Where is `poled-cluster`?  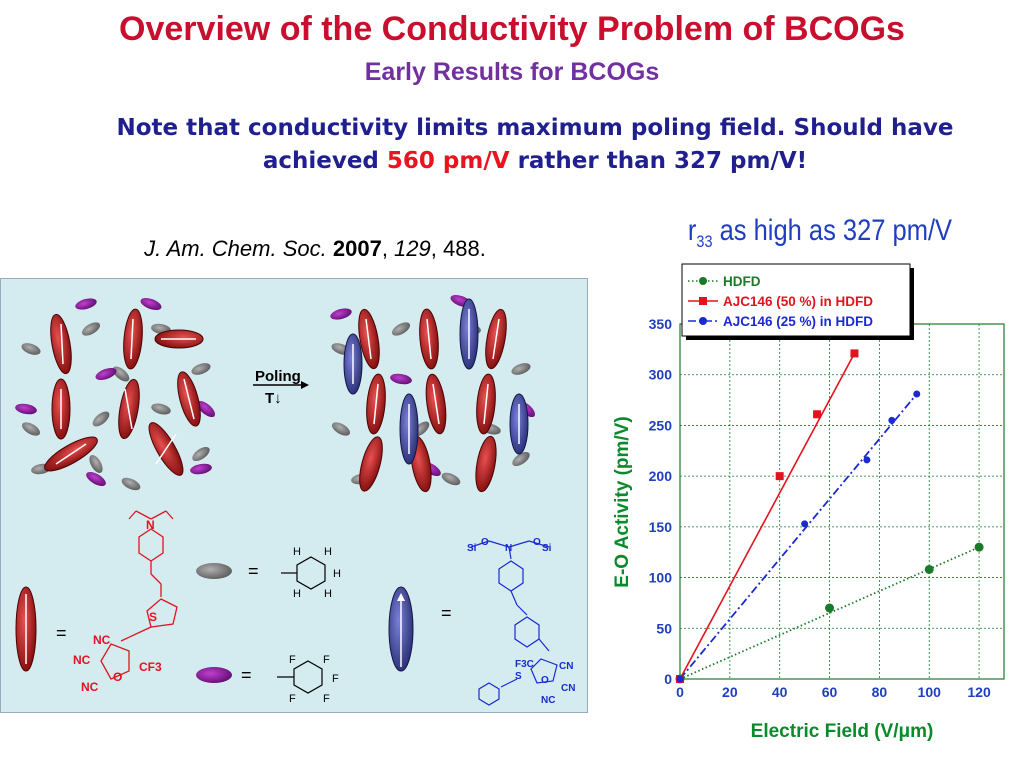
poled-cluster is located at coordinates (433, 393).